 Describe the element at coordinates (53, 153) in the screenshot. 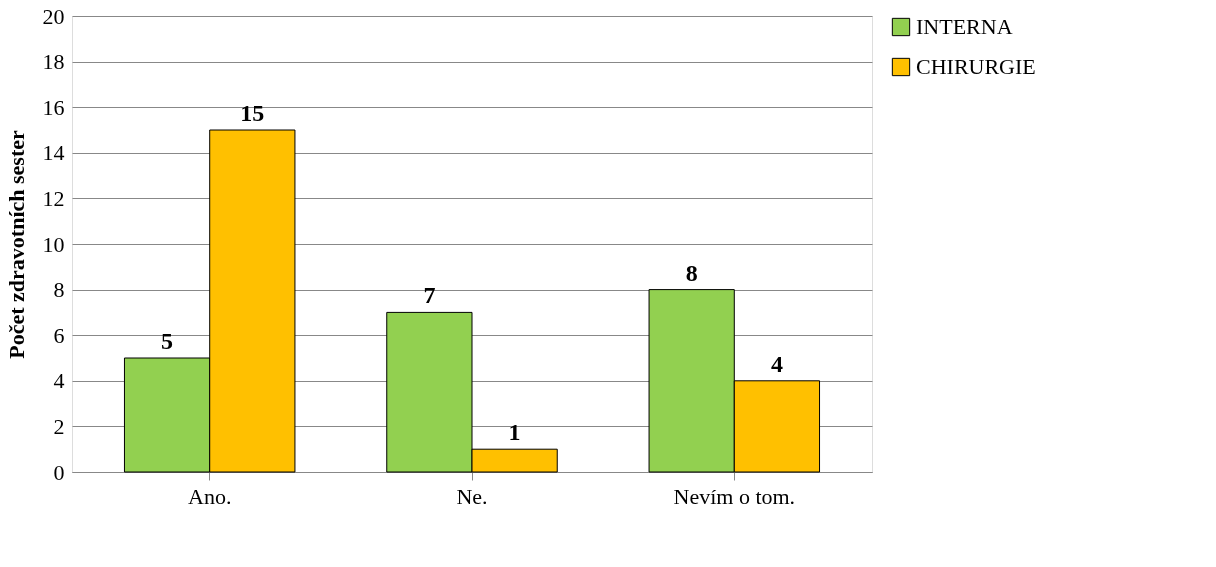

I see `y-tick-label: 14` at that location.